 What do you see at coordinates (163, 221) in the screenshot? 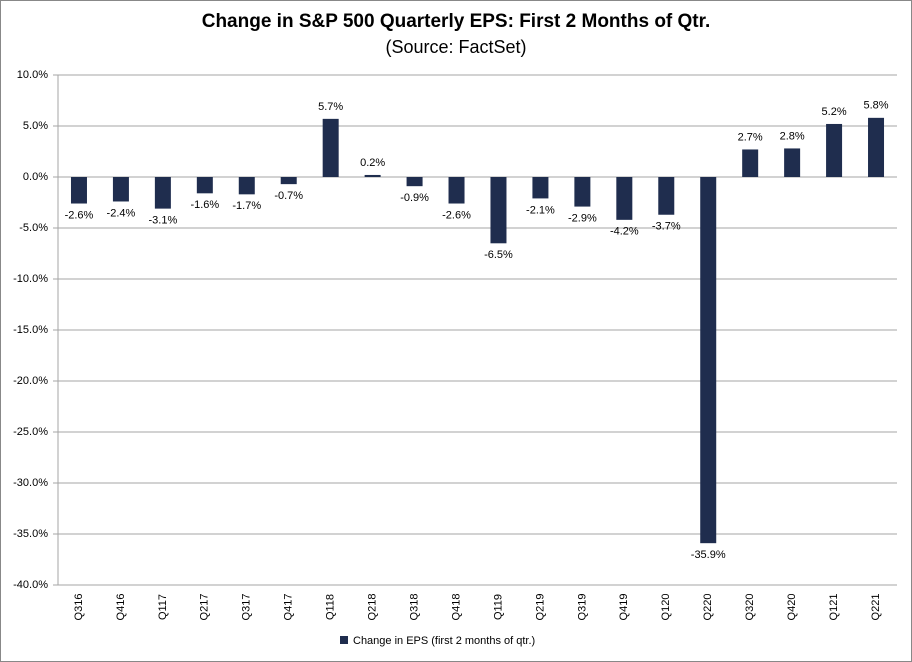
I see `value-label: -3.1%` at bounding box center [163, 221].